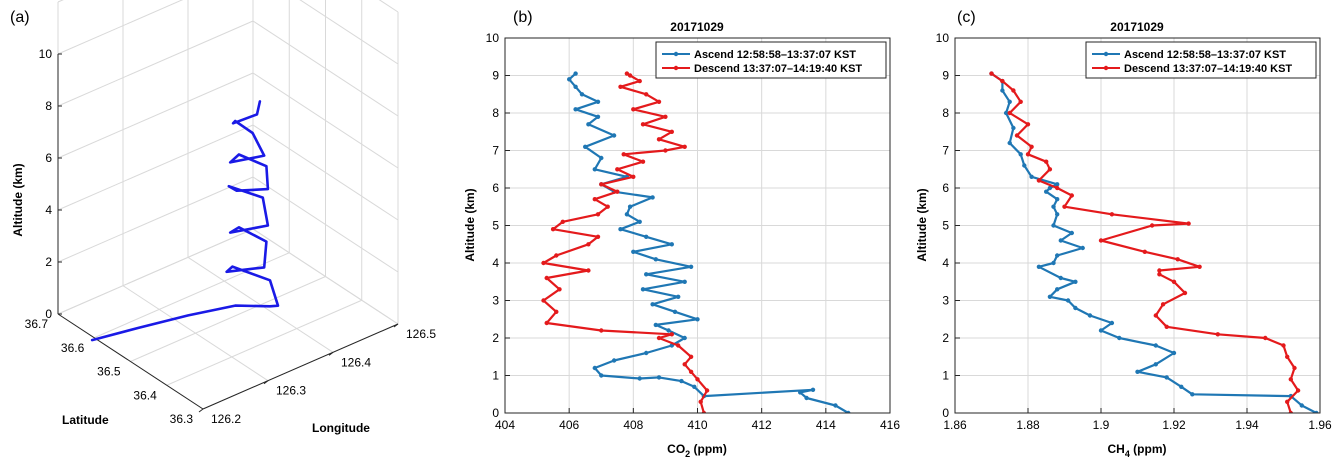 The height and width of the screenshot is (458, 1333). Describe the element at coordinates (945, 188) in the screenshot. I see `c-ytick-label: 6` at that location.